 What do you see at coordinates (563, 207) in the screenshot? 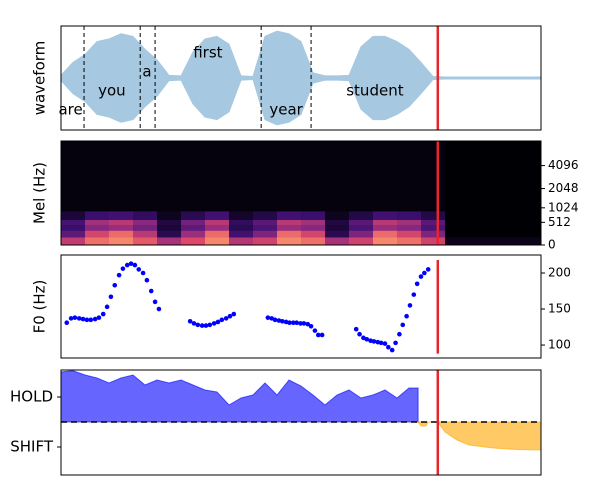
I see `y-tick-label: 1024` at bounding box center [563, 207].